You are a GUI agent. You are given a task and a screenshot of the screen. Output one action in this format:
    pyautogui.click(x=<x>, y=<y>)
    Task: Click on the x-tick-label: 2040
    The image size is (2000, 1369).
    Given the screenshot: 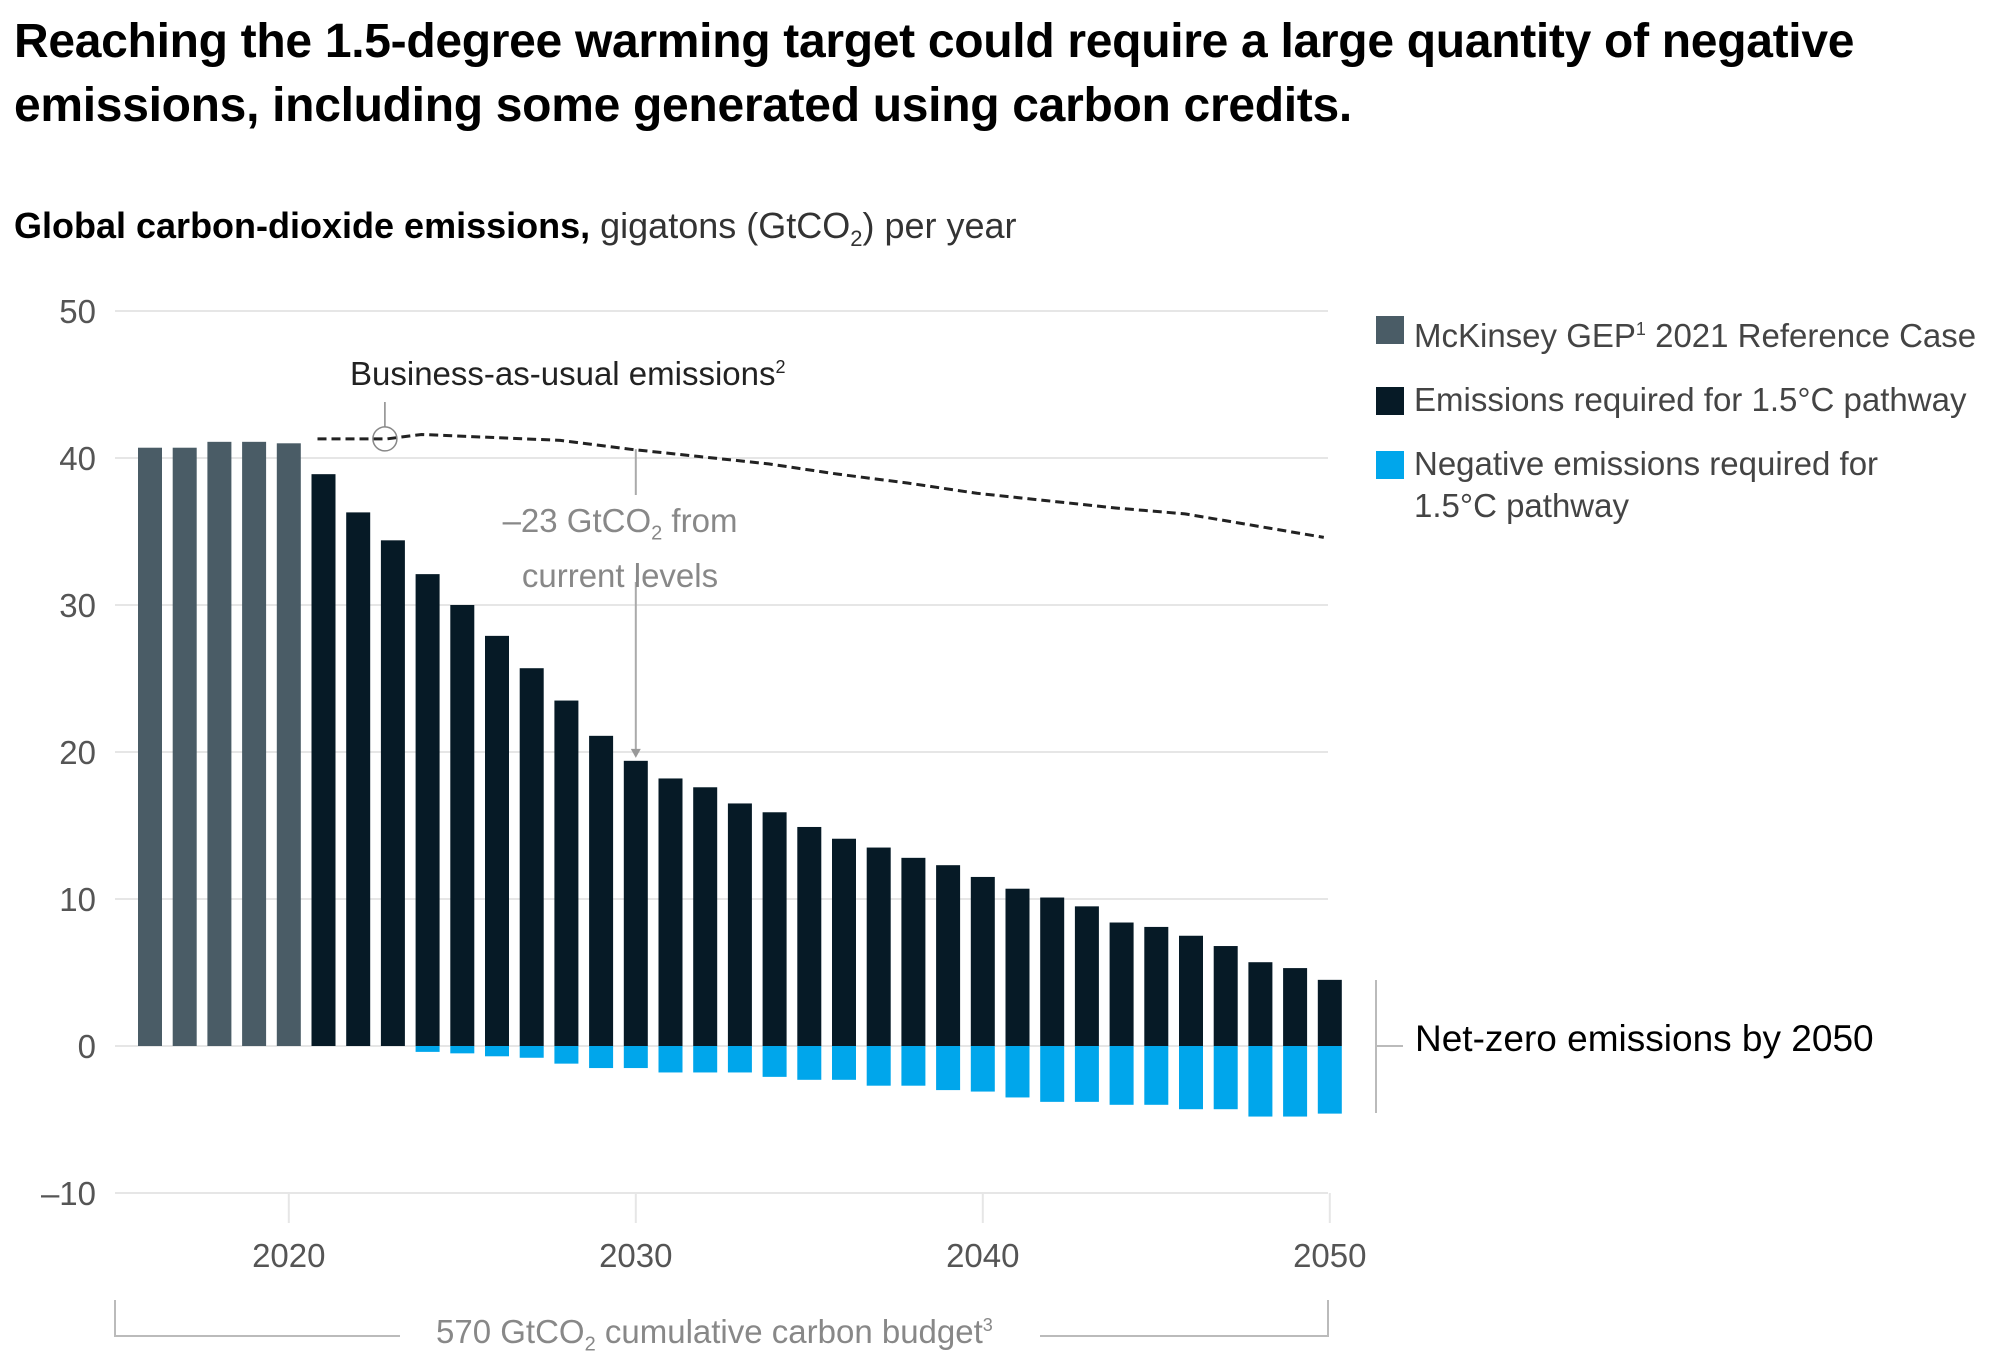 What is the action you would take?
    pyautogui.click(x=982, y=1255)
    